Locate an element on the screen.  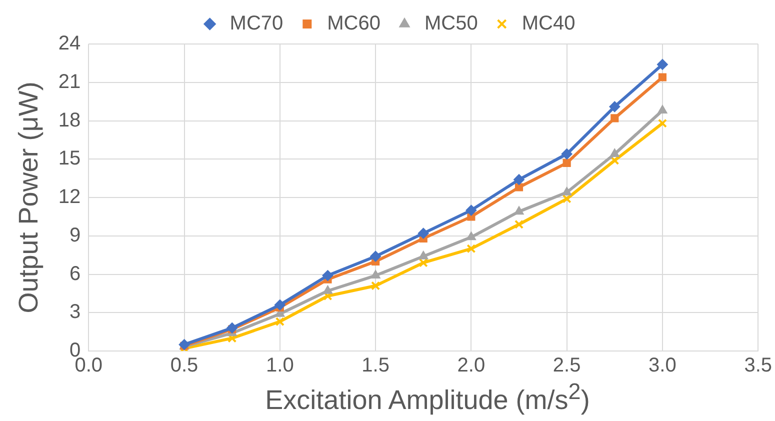
x-tick-label: 0.5 is located at coordinates (184, 365).